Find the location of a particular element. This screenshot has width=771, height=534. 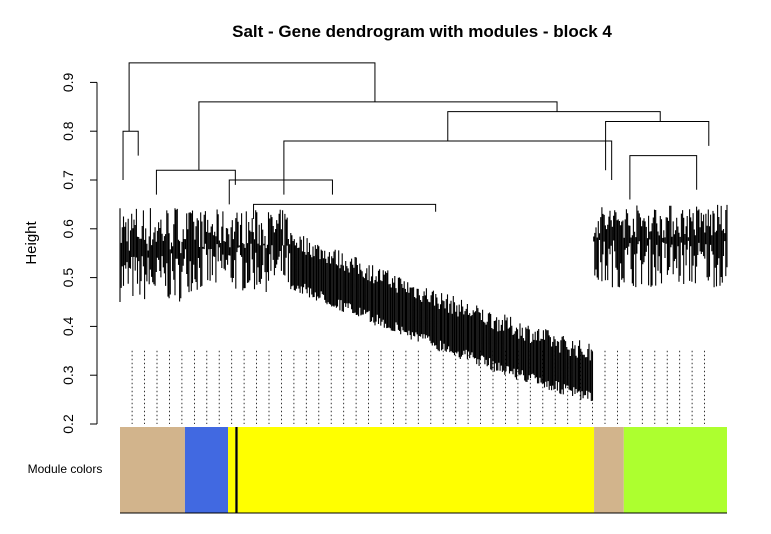

module-color-bar is located at coordinates (423, 470).